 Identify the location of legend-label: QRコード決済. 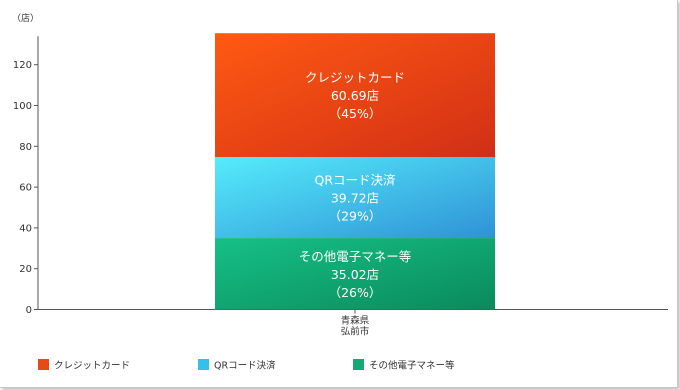
(245, 366).